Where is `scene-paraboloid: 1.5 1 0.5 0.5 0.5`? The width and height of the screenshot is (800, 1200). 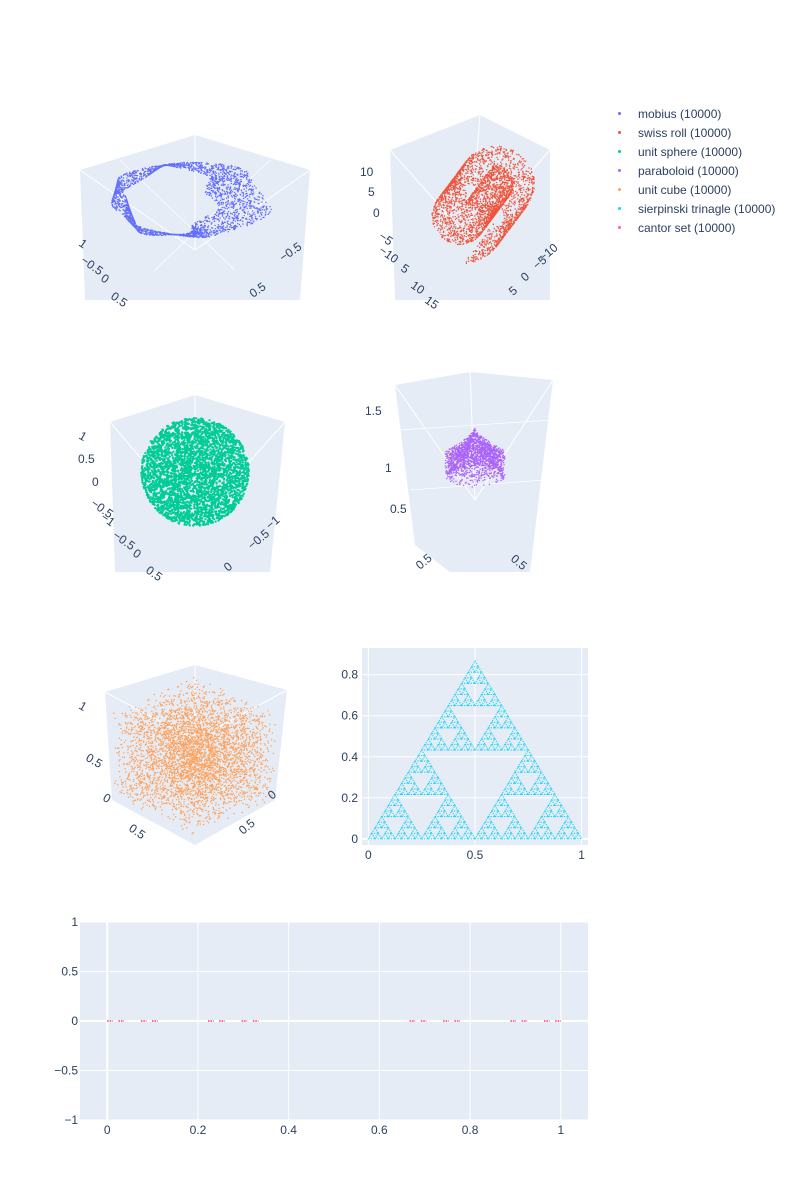
scene-paraboloid: 1.5 1 0.5 0.5 0.5 is located at coordinates (459, 472).